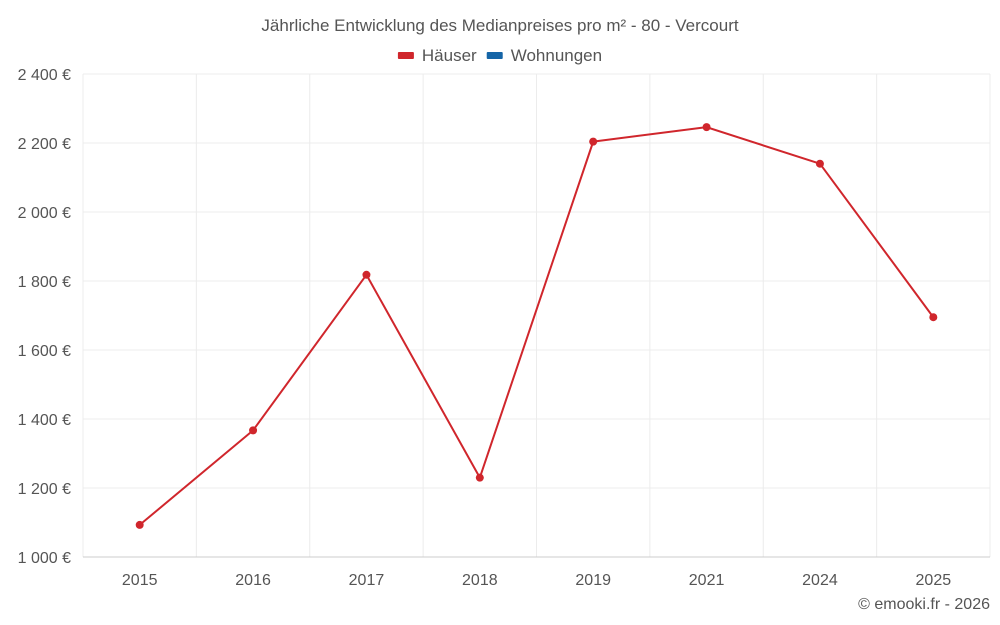 The image size is (1000, 625). Describe the element at coordinates (556, 55) in the screenshot. I see `legend-label: Wohnungen` at that location.